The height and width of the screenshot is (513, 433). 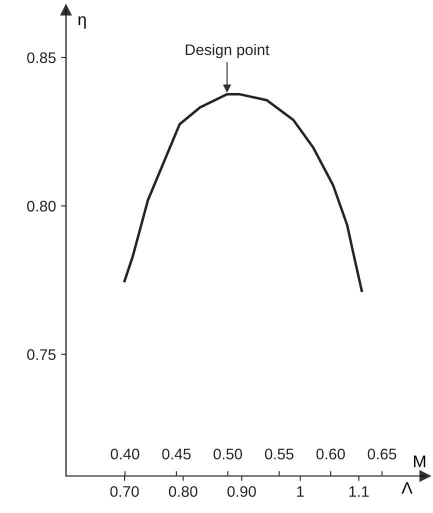 What do you see at coordinates (41, 206) in the screenshot?
I see `y-tick-label: 0.80` at bounding box center [41, 206].